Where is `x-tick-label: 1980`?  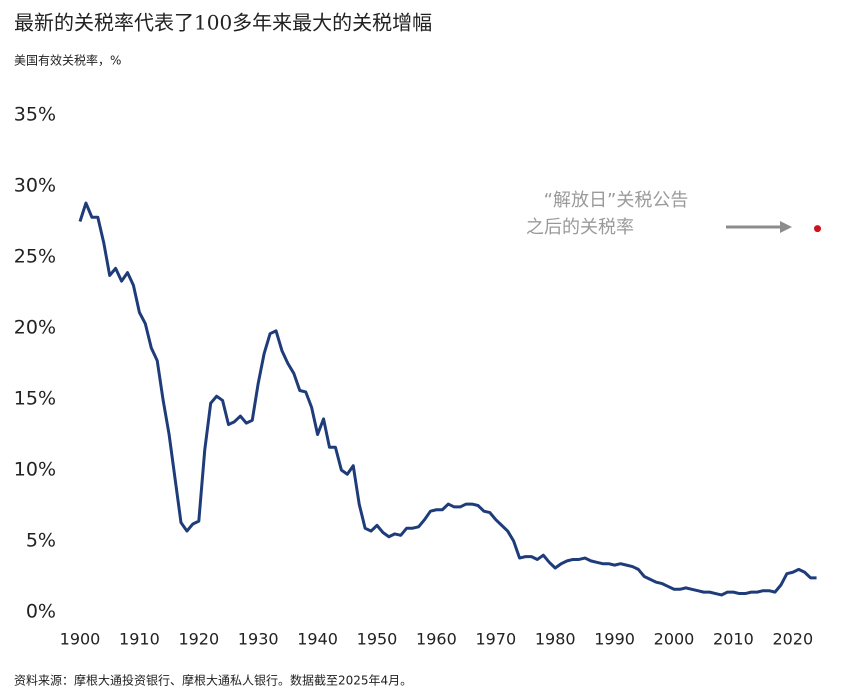 x-tick-label: 1980 is located at coordinates (555, 639).